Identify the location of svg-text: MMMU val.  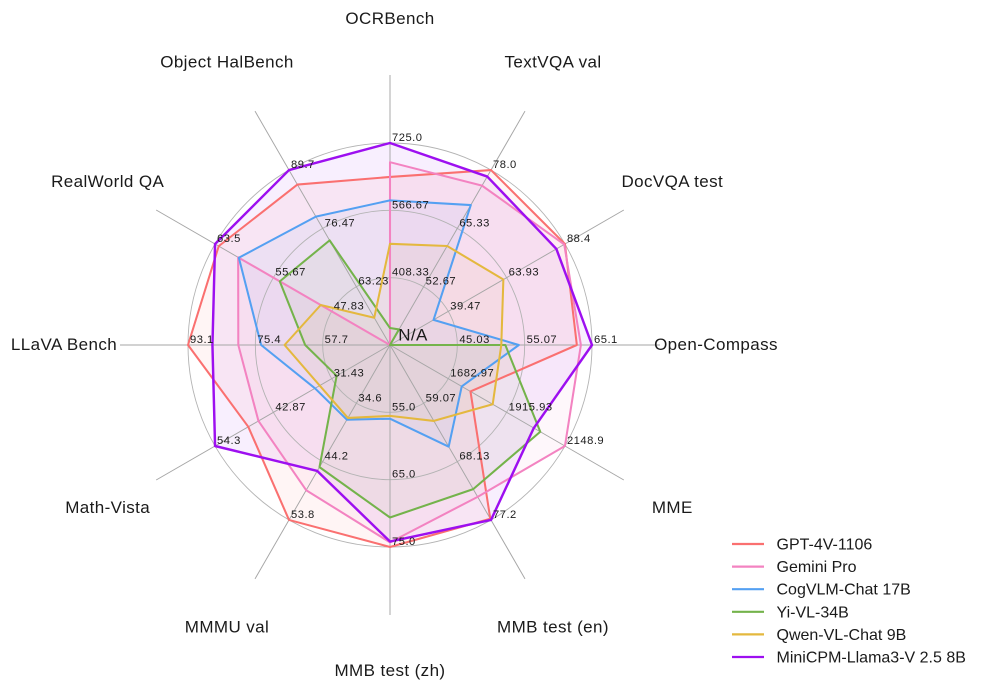
(227, 626).